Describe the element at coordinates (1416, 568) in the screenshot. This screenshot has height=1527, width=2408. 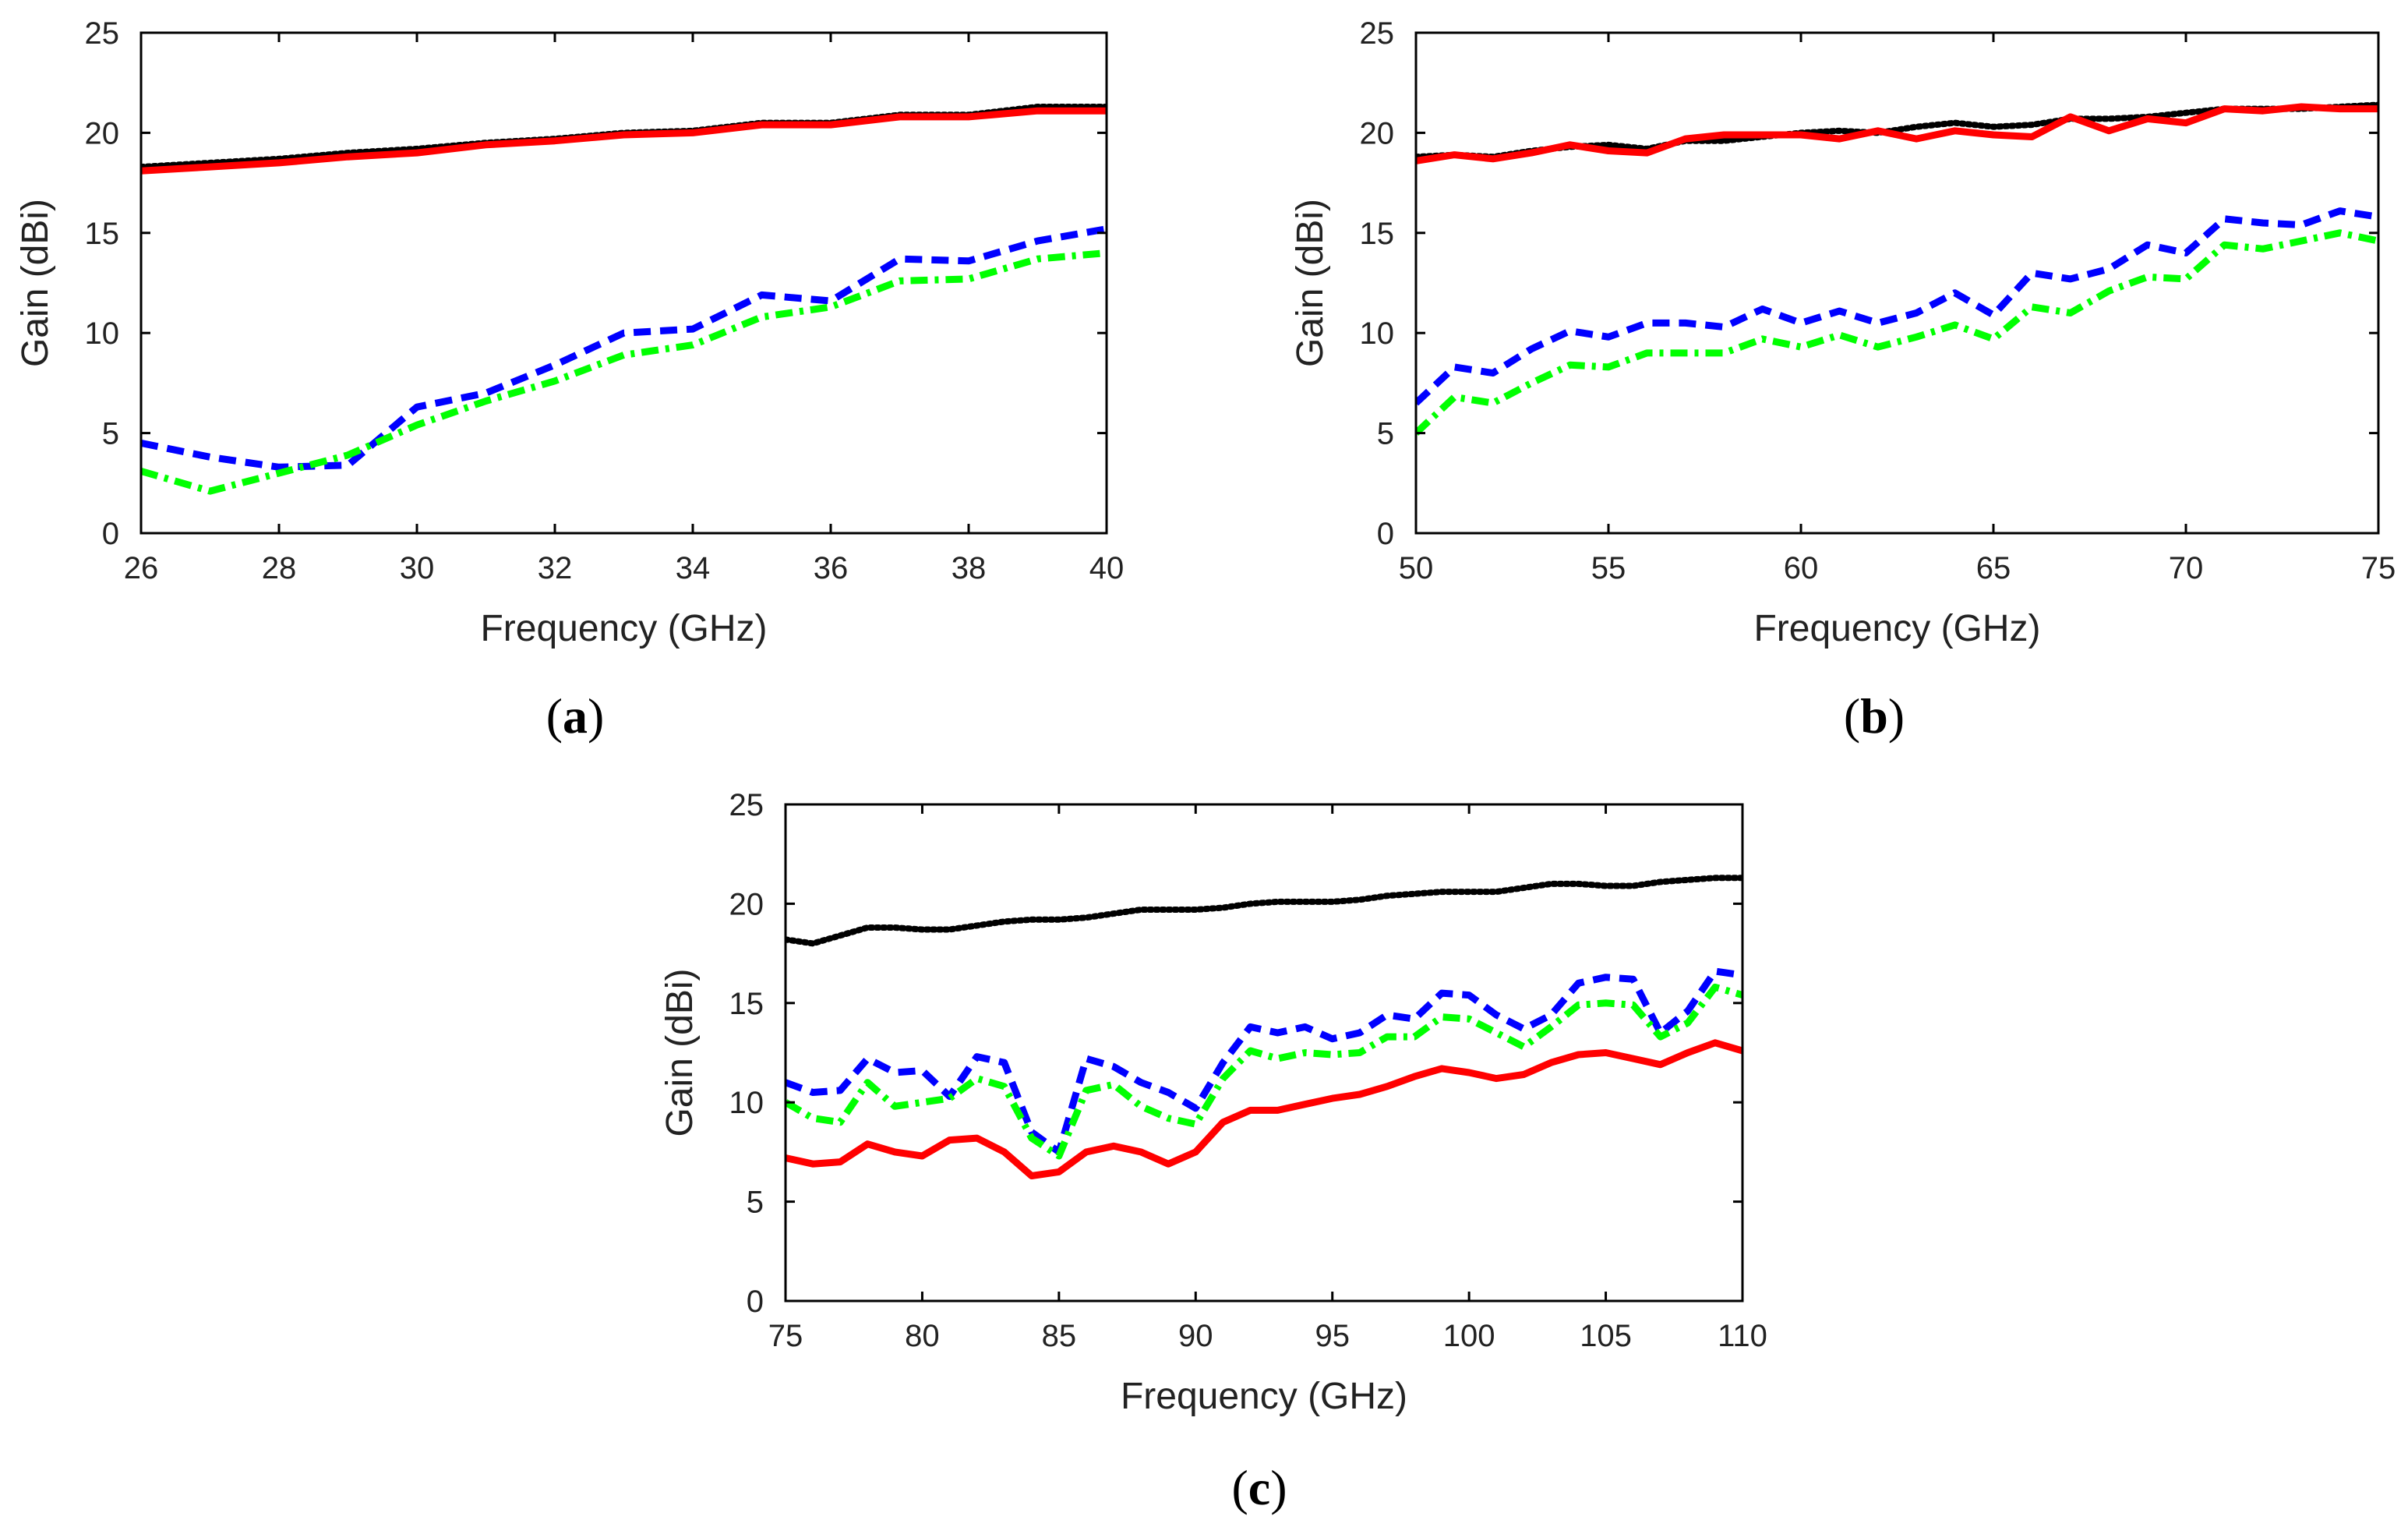
I see `x-tick-label: 50` at that location.